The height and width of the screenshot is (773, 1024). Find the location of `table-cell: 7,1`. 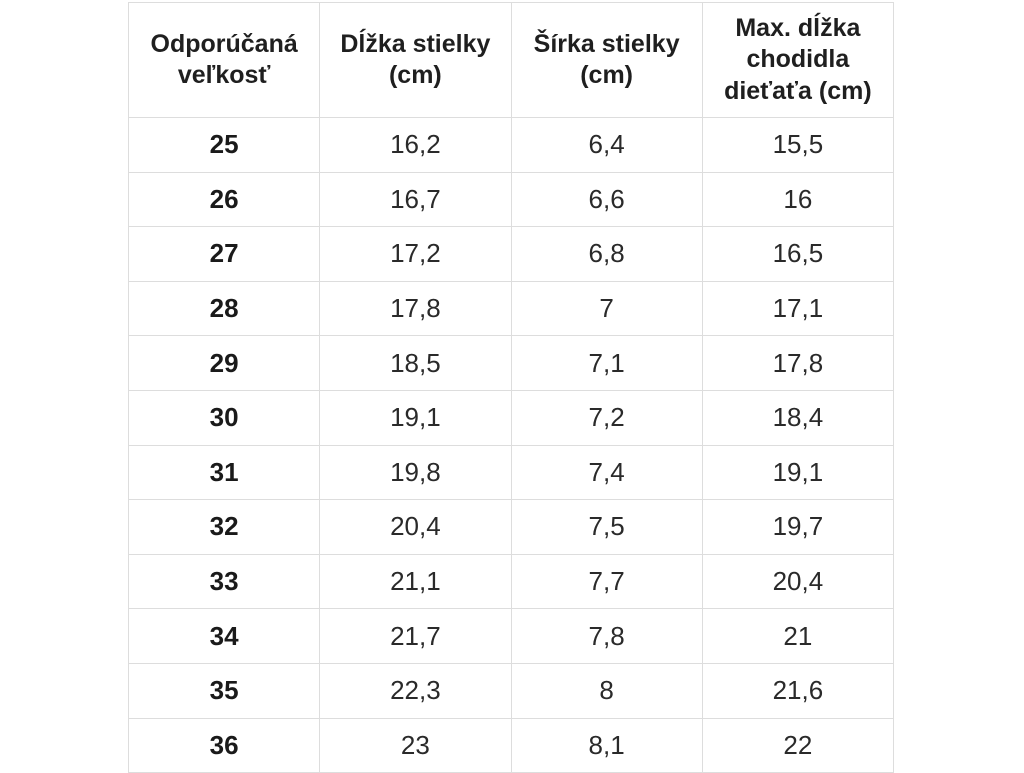

table-cell: 7,1 is located at coordinates (606, 363).